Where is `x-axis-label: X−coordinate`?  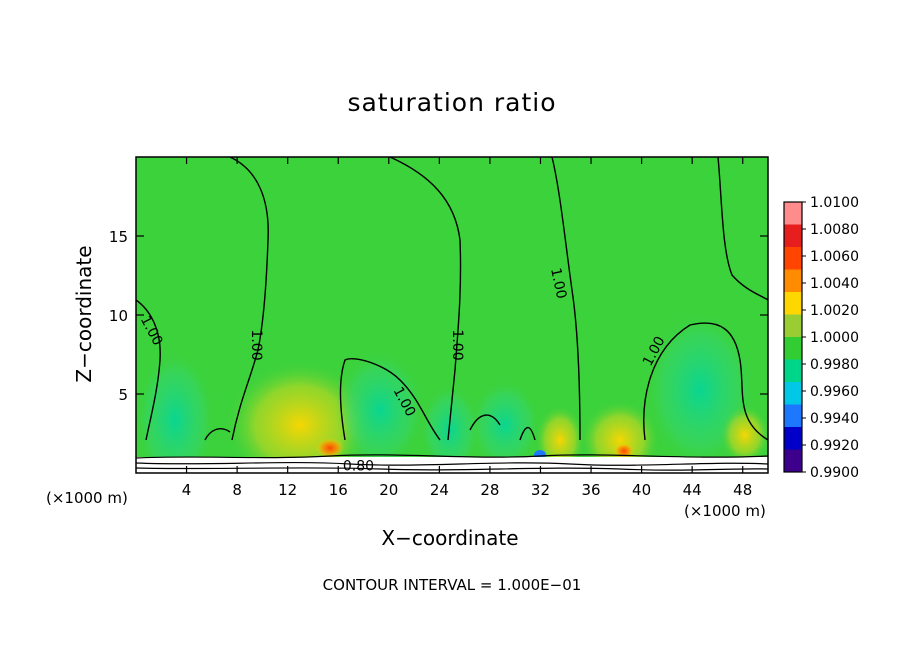
x-axis-label: X−coordinate is located at coordinates (450, 538).